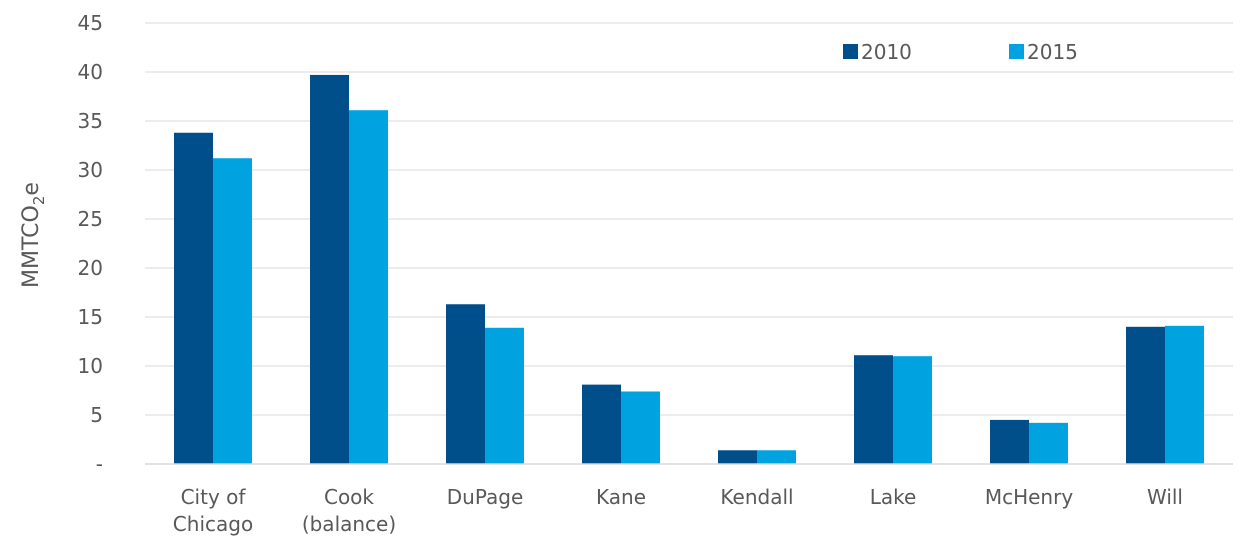 The image size is (1242, 543). I want to click on y-tick-label: 30, so click(90, 170).